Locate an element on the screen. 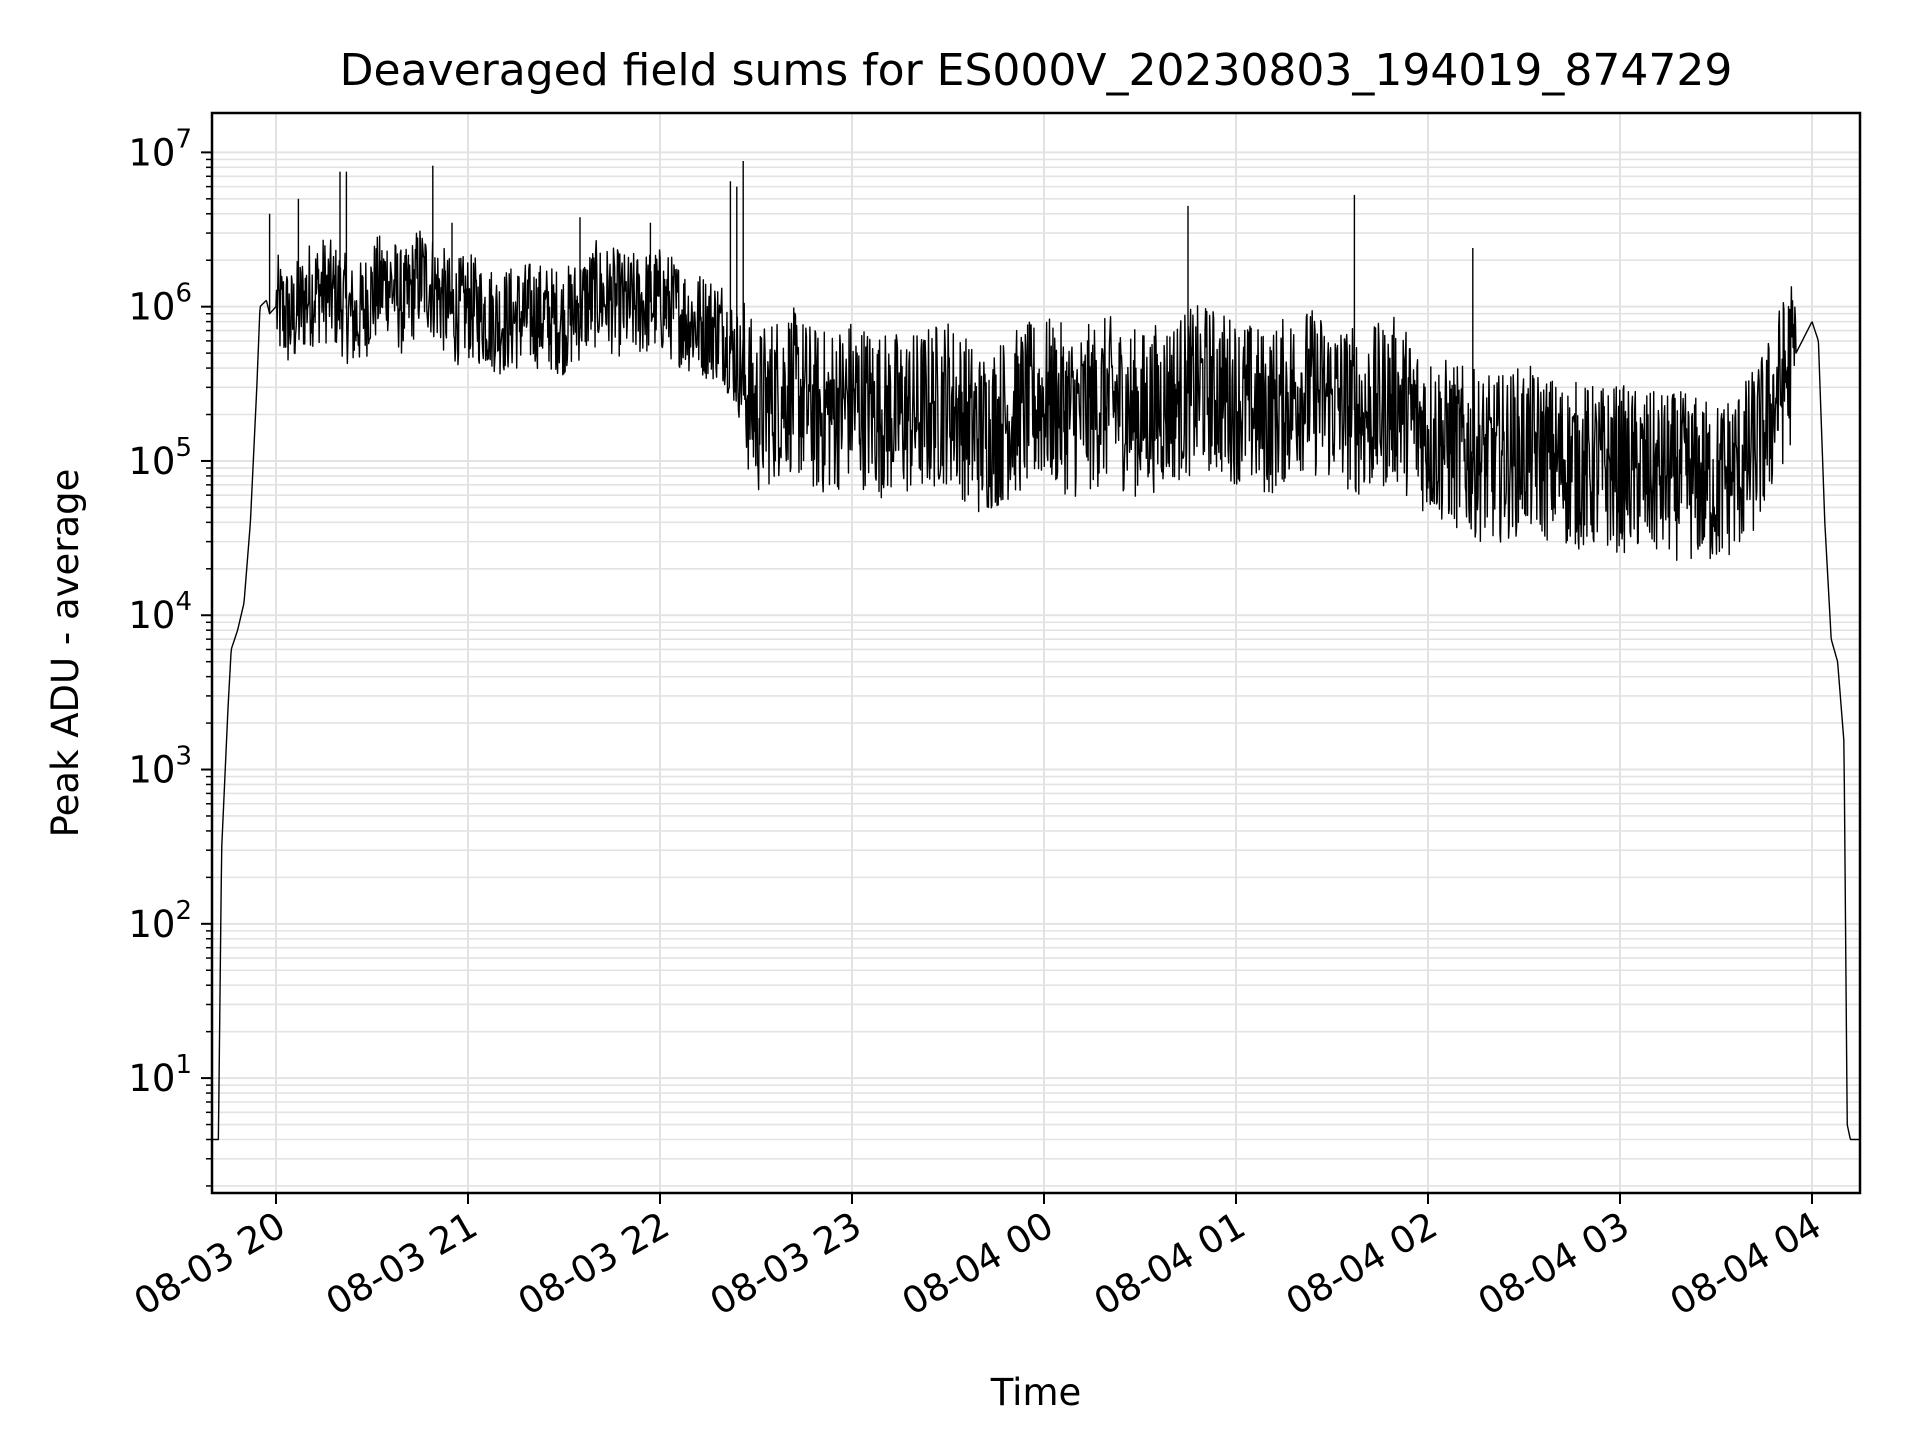 The image size is (1920, 1440). y-tick-exponent: 1 is located at coordinates (183, 1065).